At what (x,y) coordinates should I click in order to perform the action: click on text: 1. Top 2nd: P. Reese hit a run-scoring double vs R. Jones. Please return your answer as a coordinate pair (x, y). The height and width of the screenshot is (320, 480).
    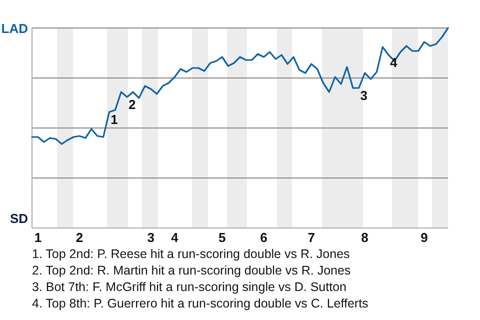
    Looking at the image, I should click on (191, 254).